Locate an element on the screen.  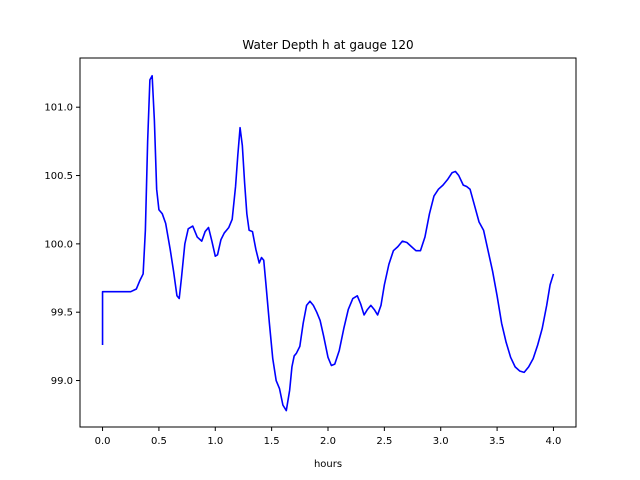
x-tick-label: 1.5 is located at coordinates (272, 441).